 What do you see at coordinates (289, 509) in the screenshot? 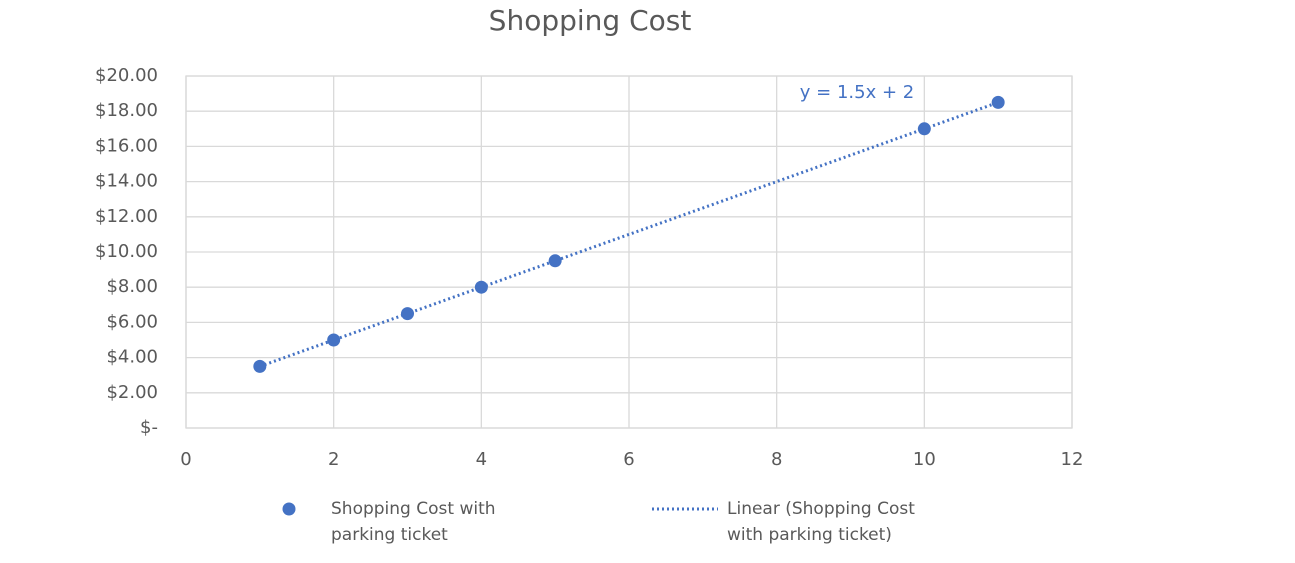
I see `legend-marker` at bounding box center [289, 509].